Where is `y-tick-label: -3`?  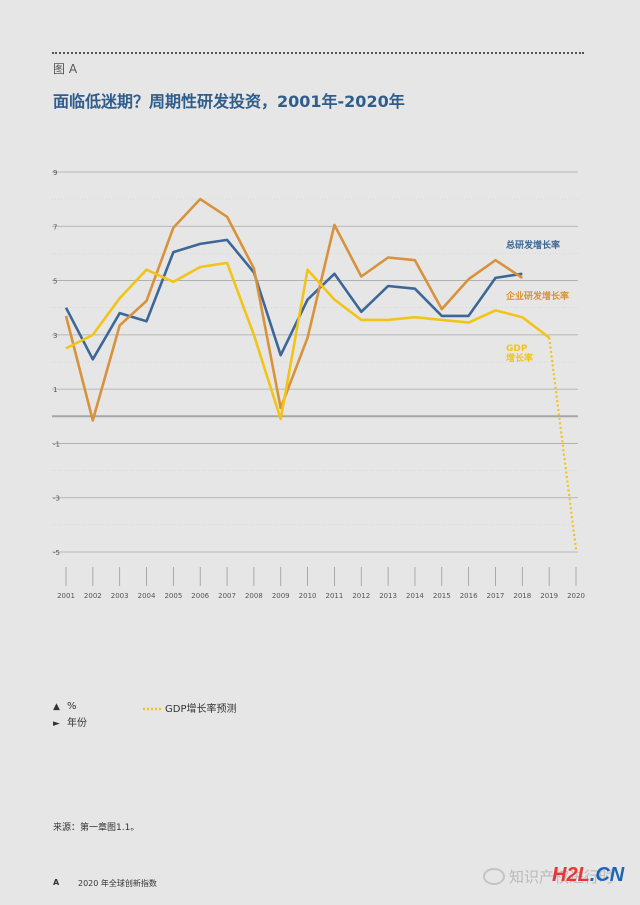
y-tick-label: -3 is located at coordinates (56, 499).